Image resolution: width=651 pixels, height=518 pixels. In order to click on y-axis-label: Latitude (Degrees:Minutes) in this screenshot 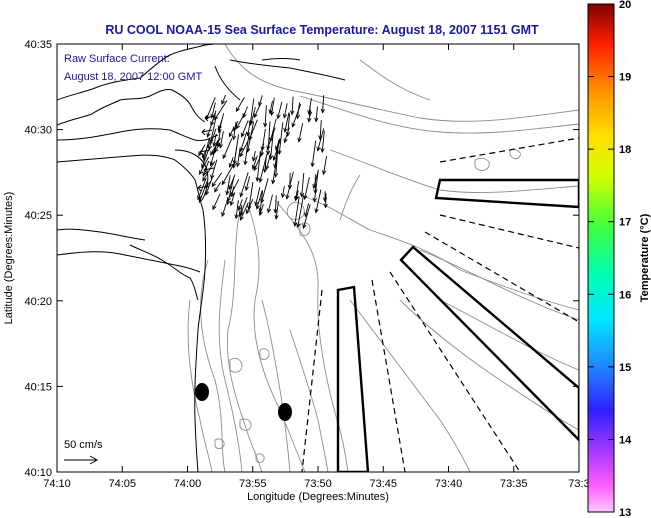, I will do `click(9, 258)`.